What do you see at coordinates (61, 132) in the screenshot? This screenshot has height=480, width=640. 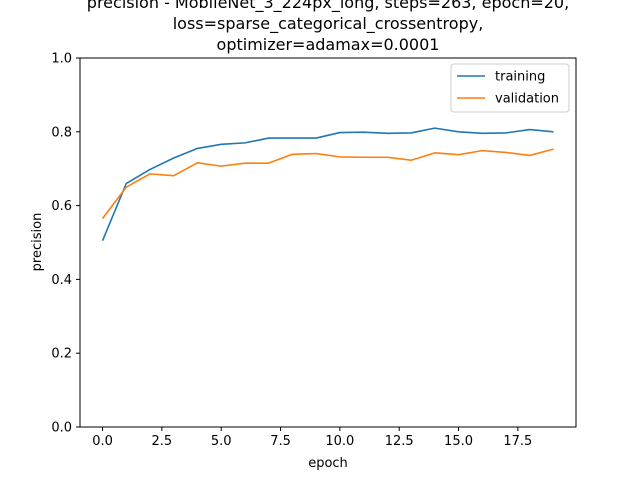 I see `y-tick-label: 0.8` at bounding box center [61, 132].